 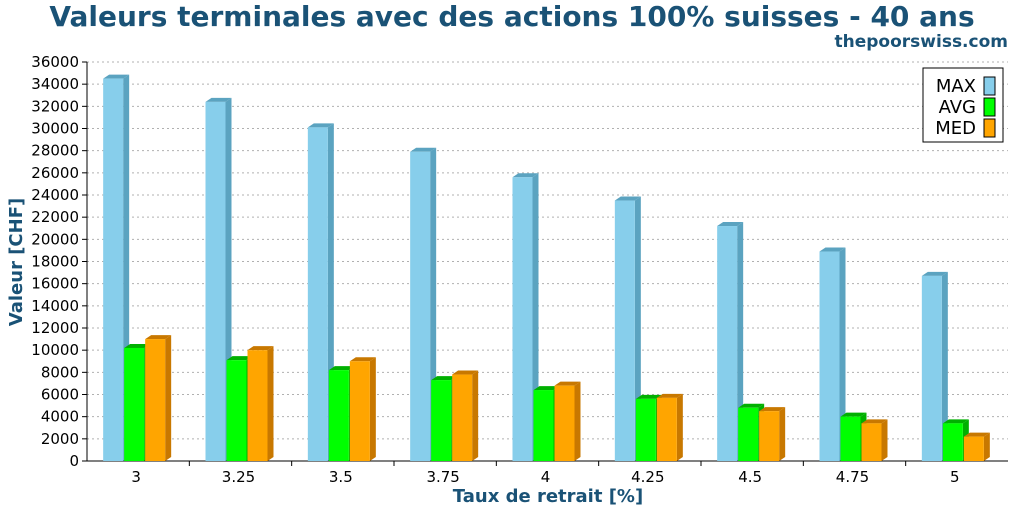 I want to click on y-tick-label: 2000, so click(x=60, y=439).